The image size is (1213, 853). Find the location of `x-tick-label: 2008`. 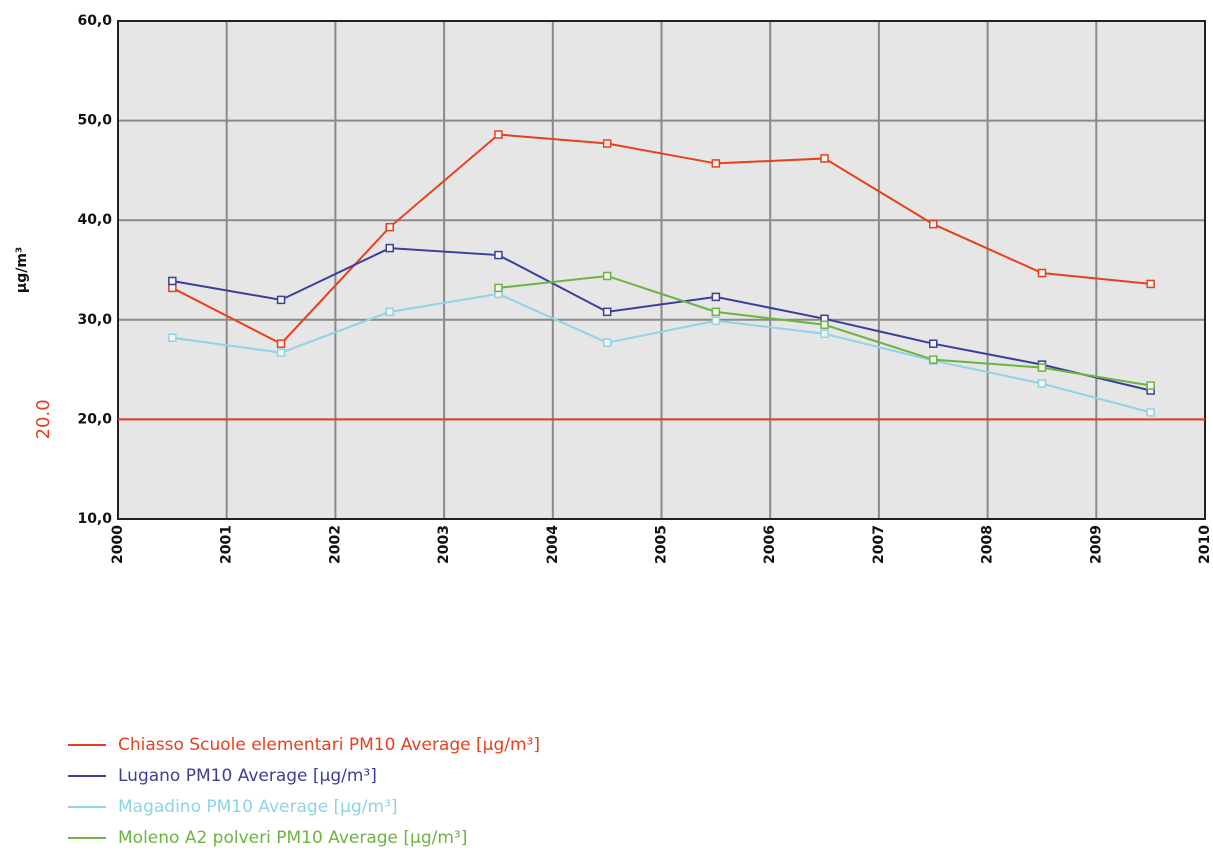

x-tick-label: 2008 is located at coordinates (988, 544).